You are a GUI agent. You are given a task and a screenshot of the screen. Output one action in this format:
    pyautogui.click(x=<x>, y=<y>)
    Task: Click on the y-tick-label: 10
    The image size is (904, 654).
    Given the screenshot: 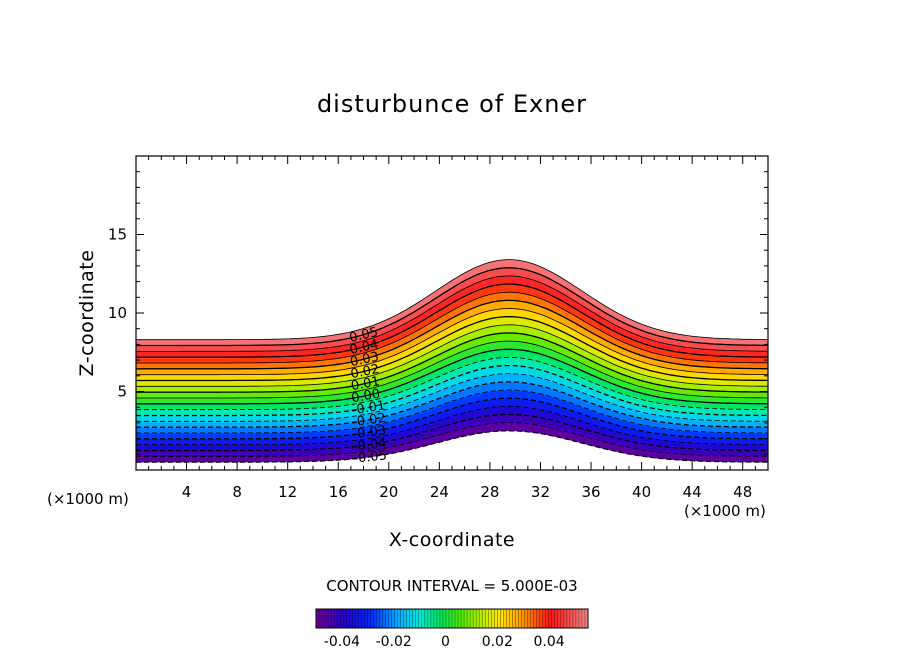 What is the action you would take?
    pyautogui.click(x=117, y=313)
    